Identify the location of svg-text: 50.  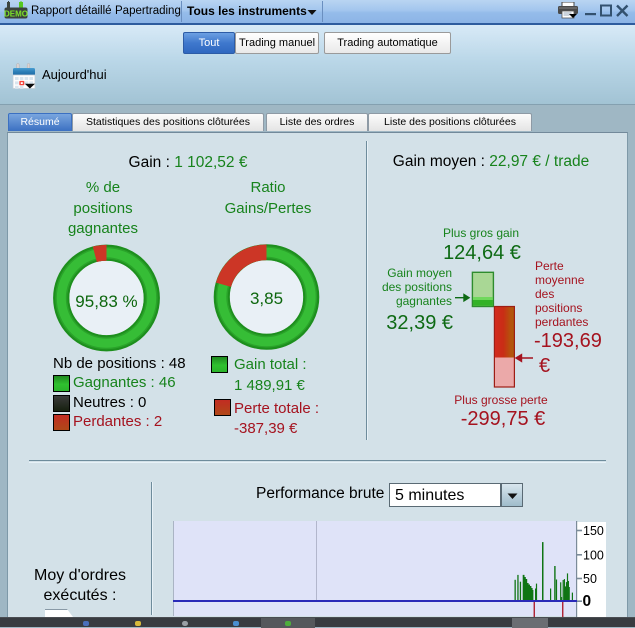
(590, 579).